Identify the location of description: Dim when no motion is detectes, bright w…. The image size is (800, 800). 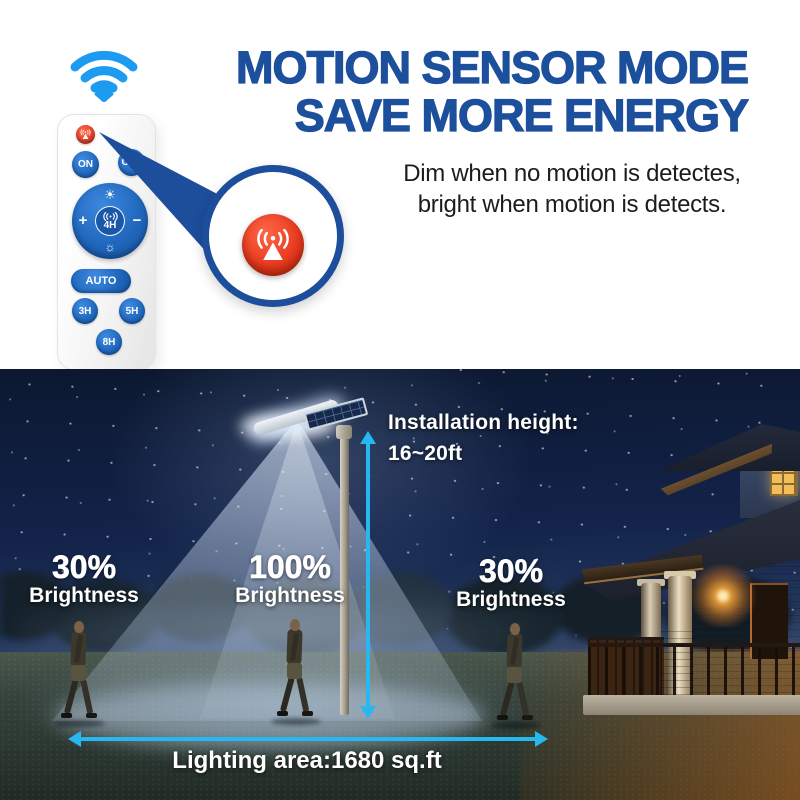
(572, 189).